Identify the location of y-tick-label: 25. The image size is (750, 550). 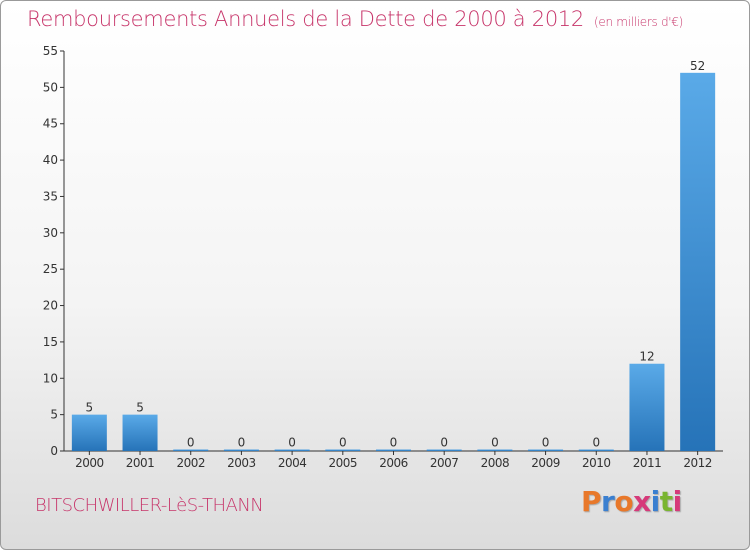
(50, 269).